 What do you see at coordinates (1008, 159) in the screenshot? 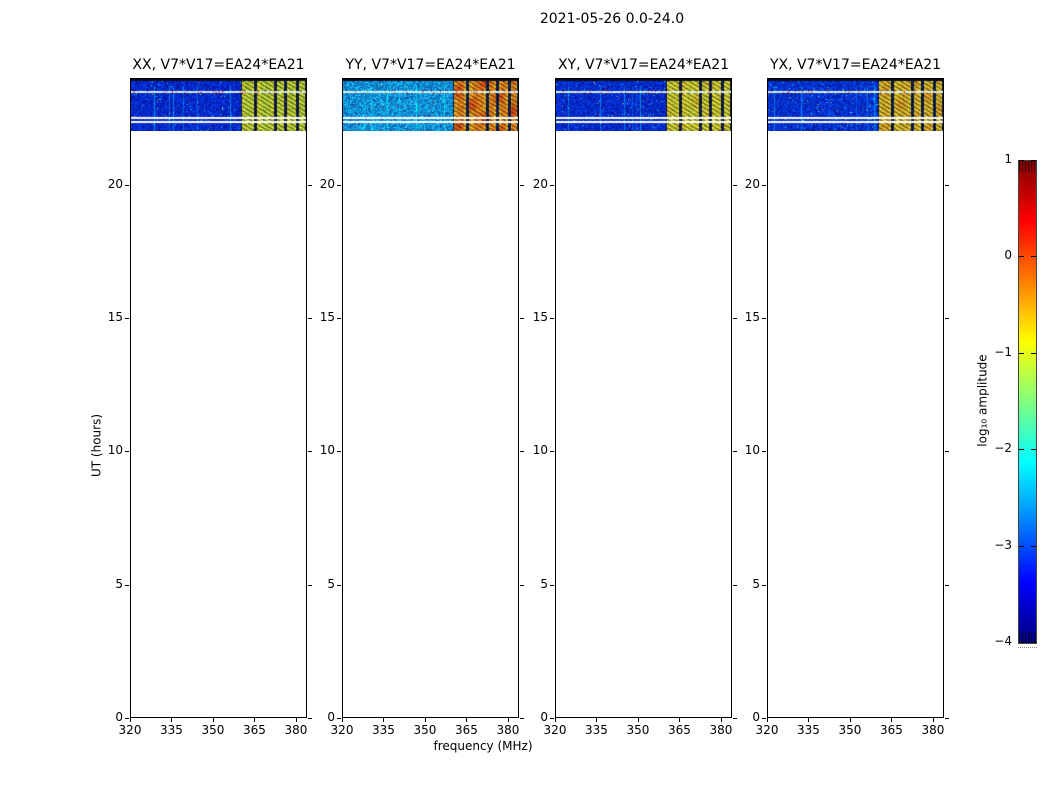
I see `colorbar-tick-label: 1` at bounding box center [1008, 159].